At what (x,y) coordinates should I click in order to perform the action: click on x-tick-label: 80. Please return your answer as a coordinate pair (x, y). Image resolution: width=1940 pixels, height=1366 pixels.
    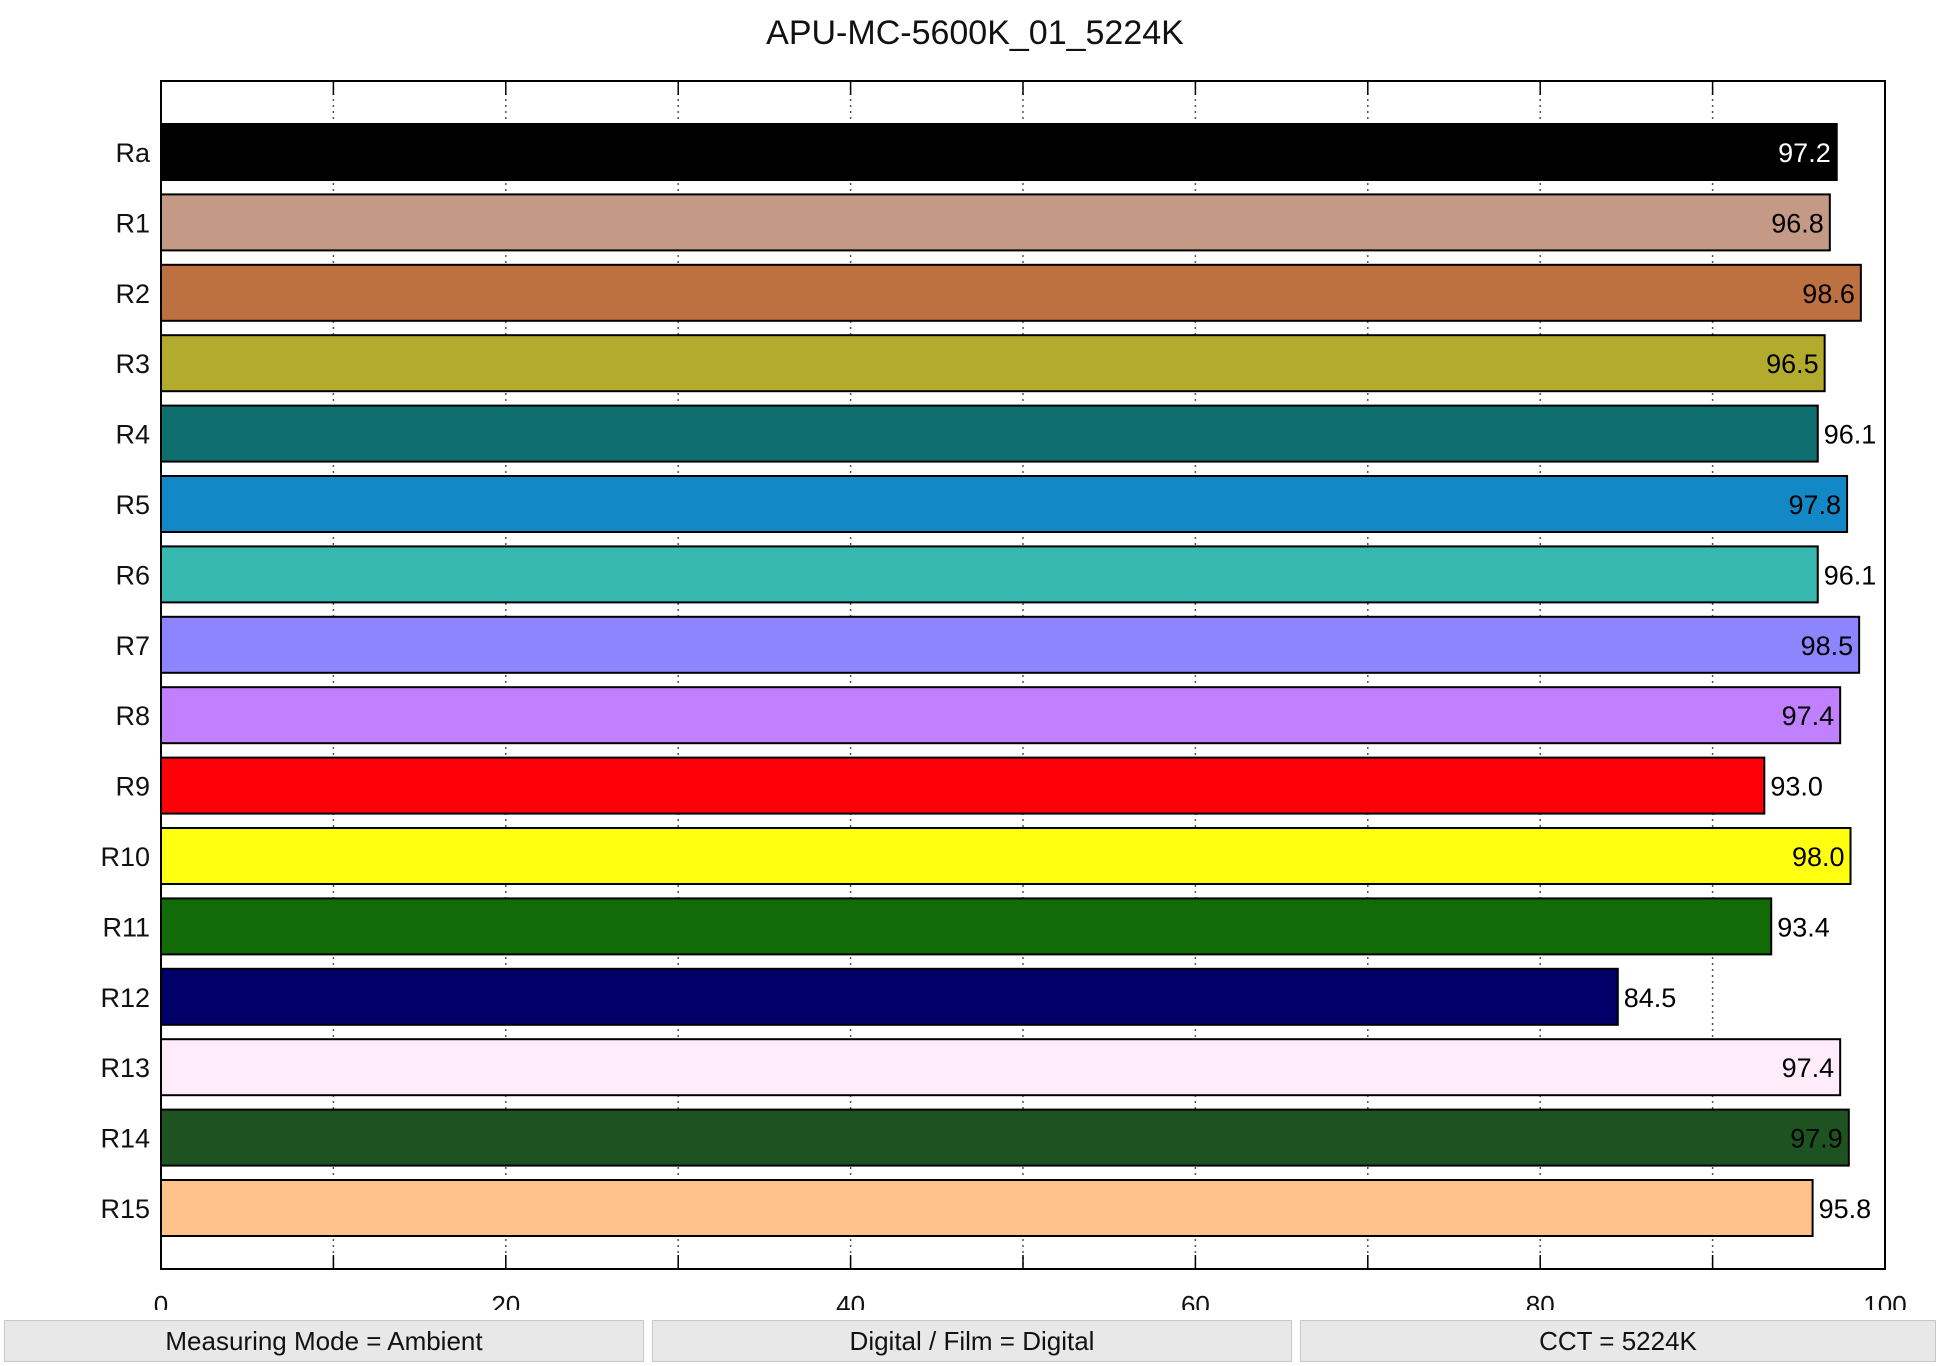
    Looking at the image, I should click on (1540, 1300).